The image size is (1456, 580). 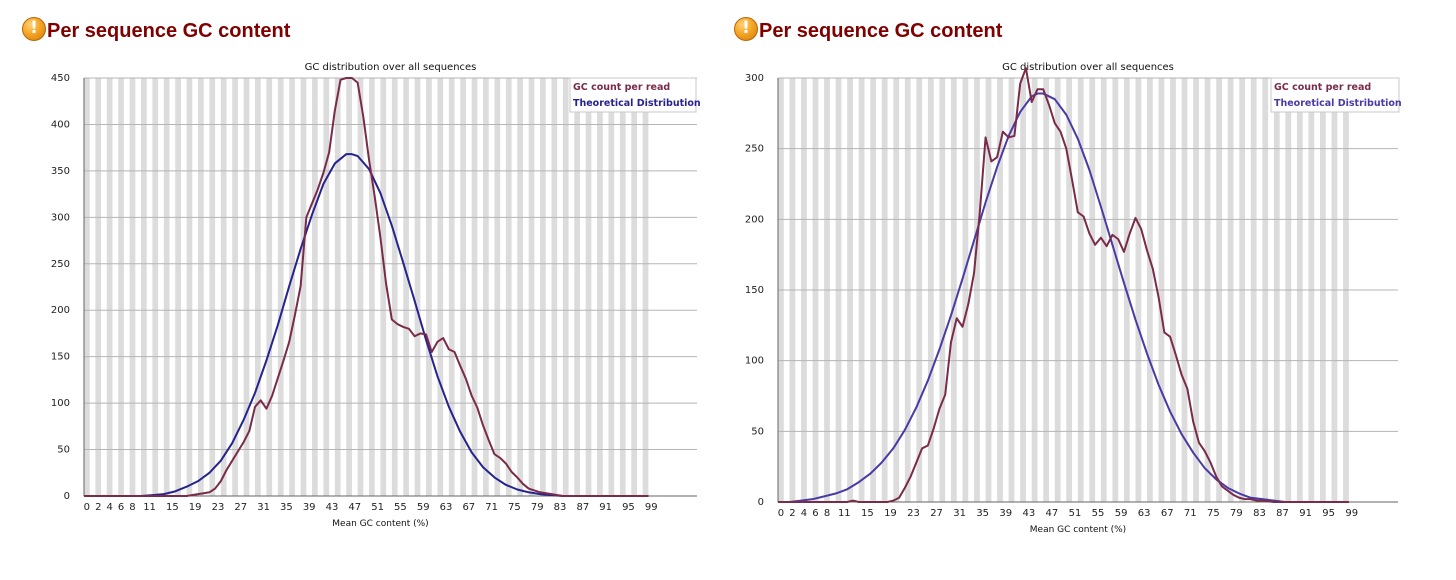 I want to click on x-tick-label: 39, so click(x=1005, y=513).